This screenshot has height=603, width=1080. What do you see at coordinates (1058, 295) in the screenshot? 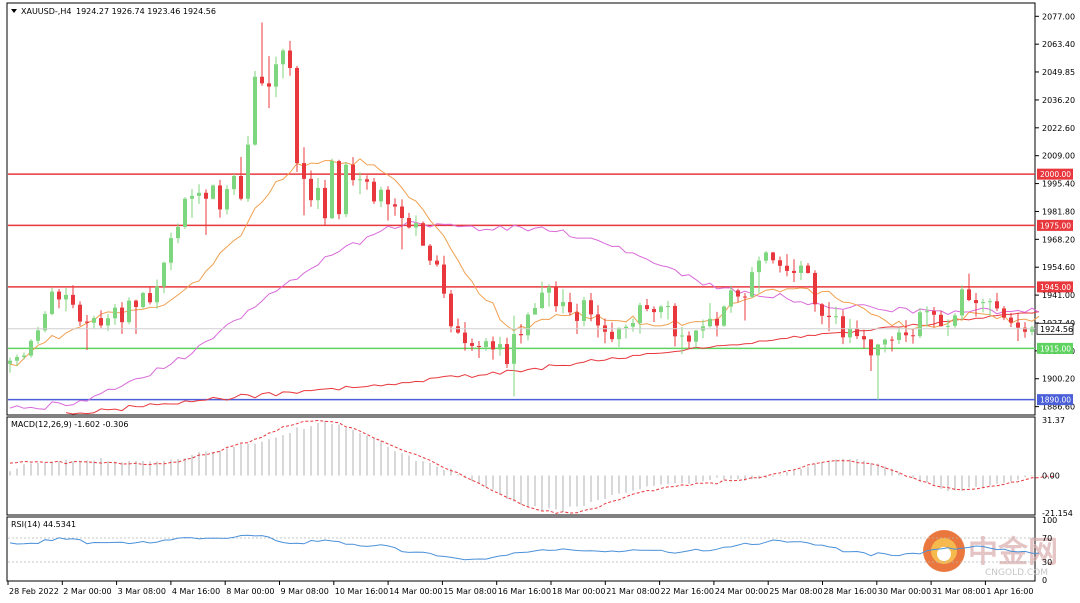
I see `price-tick-label: 1941.00` at bounding box center [1058, 295].